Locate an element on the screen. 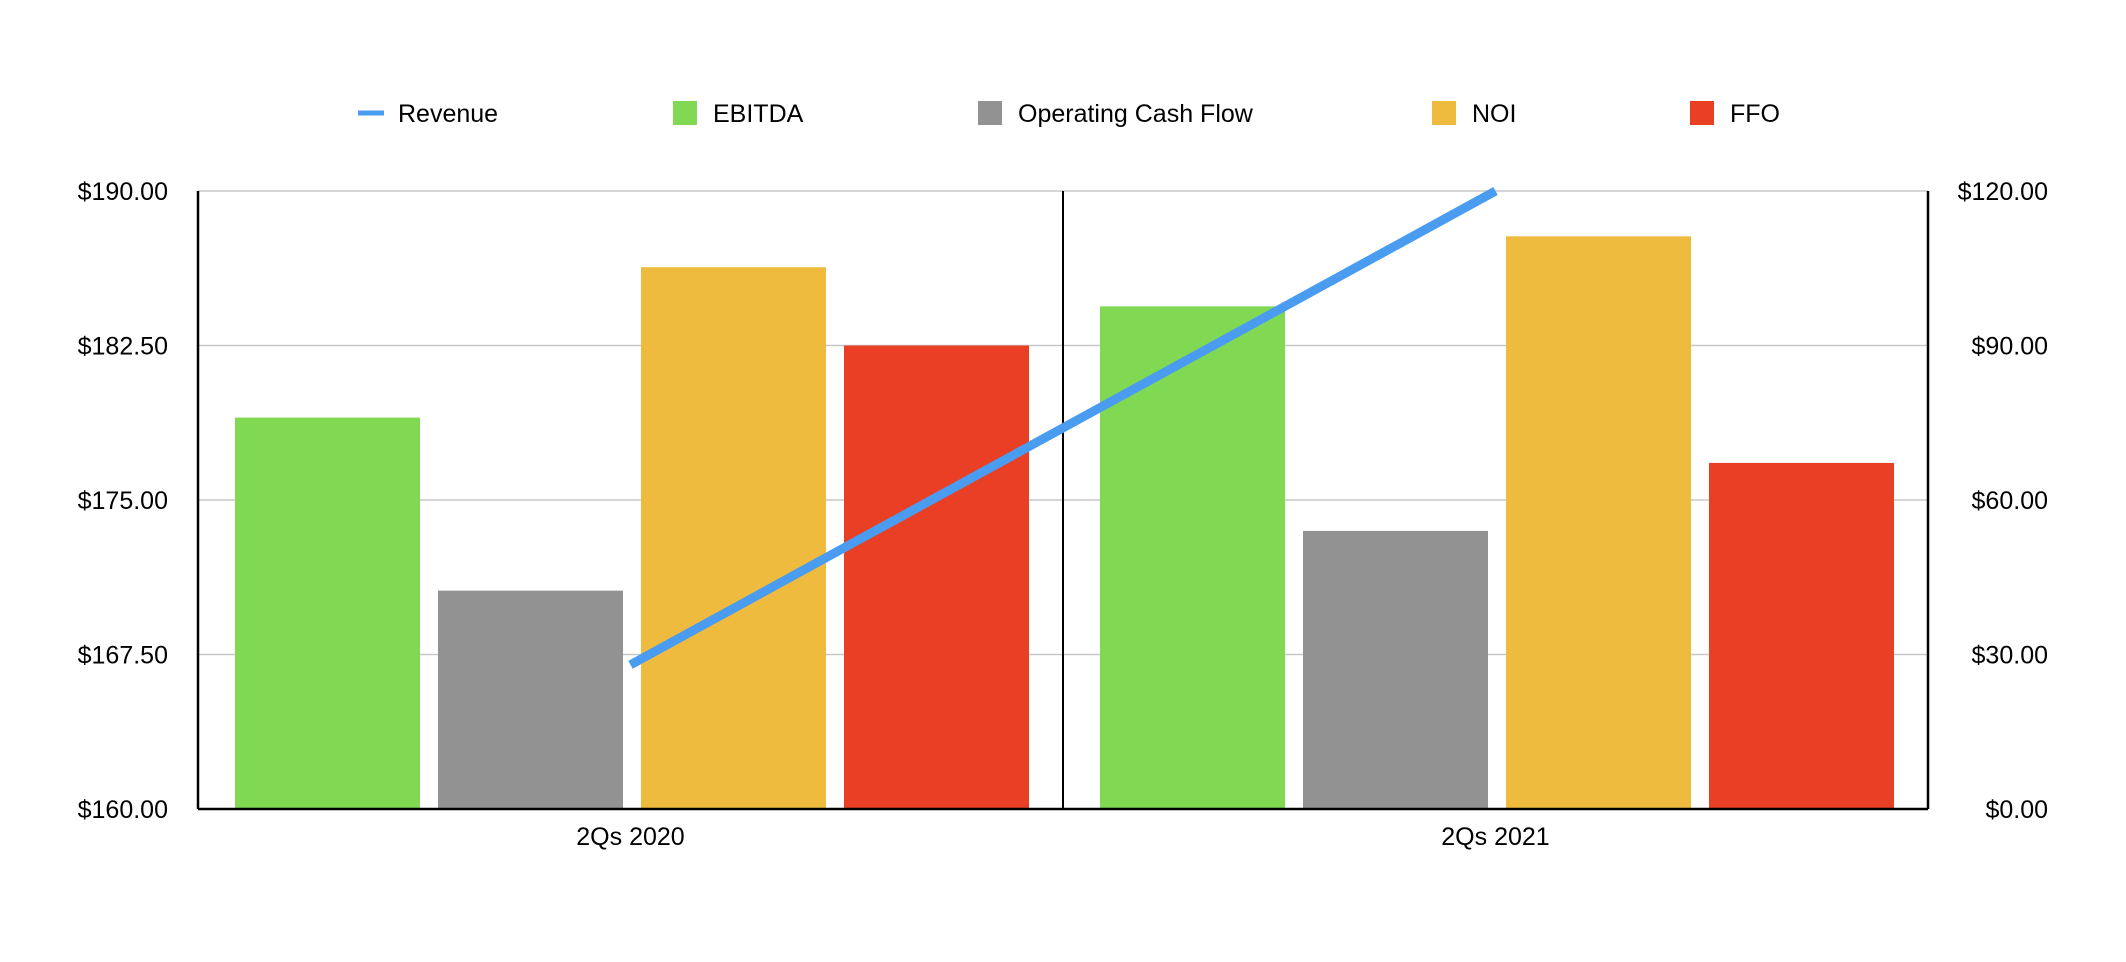 The image size is (2126, 962). legend-item-noi: NOI is located at coordinates (1474, 114).